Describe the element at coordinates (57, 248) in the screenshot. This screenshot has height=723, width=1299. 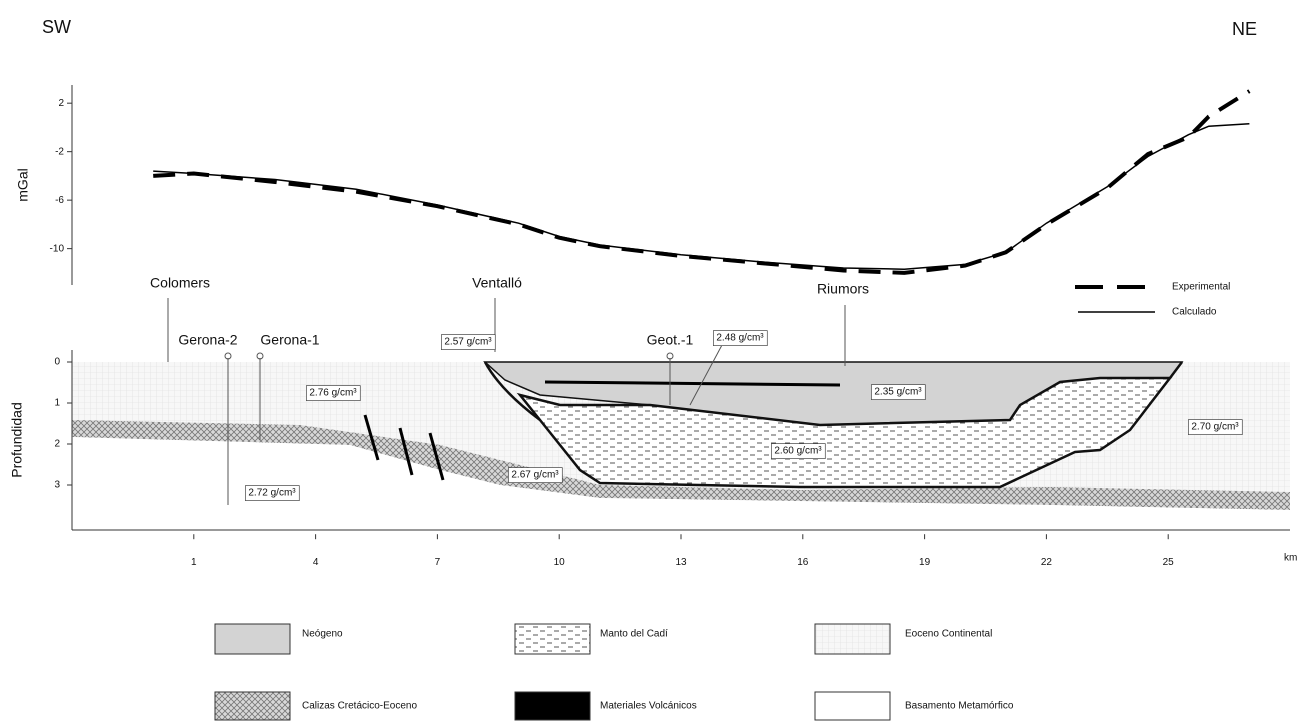
I see `y-tick-label: -10` at that location.